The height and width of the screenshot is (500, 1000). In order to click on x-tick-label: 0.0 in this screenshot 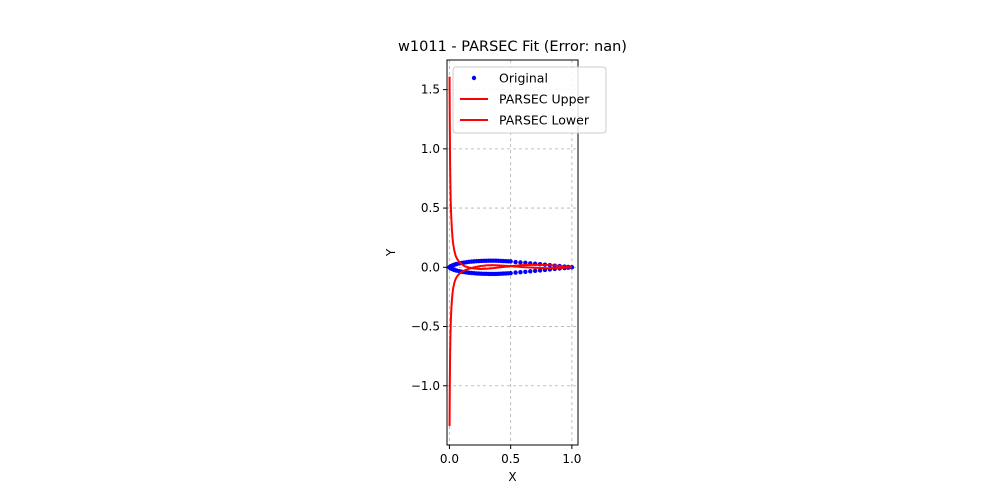, I will do `click(449, 459)`.